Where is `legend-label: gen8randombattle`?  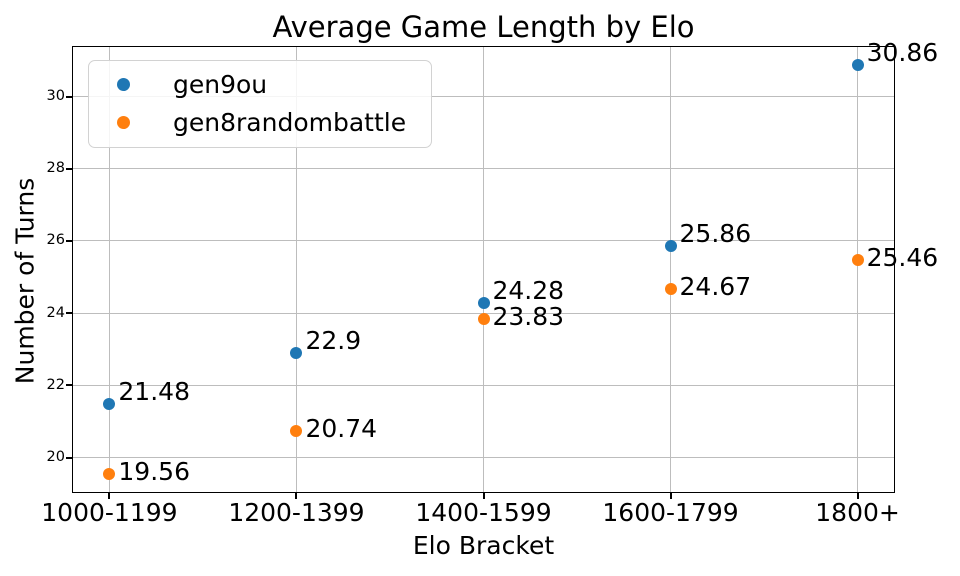
legend-label: gen8randombattle is located at coordinates (290, 122).